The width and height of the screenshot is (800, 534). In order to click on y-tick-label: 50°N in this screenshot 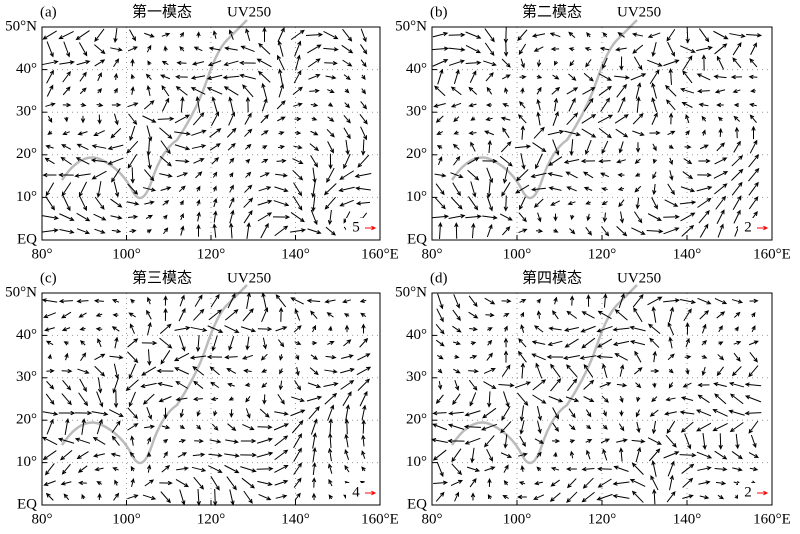, I will do `click(411, 292)`.